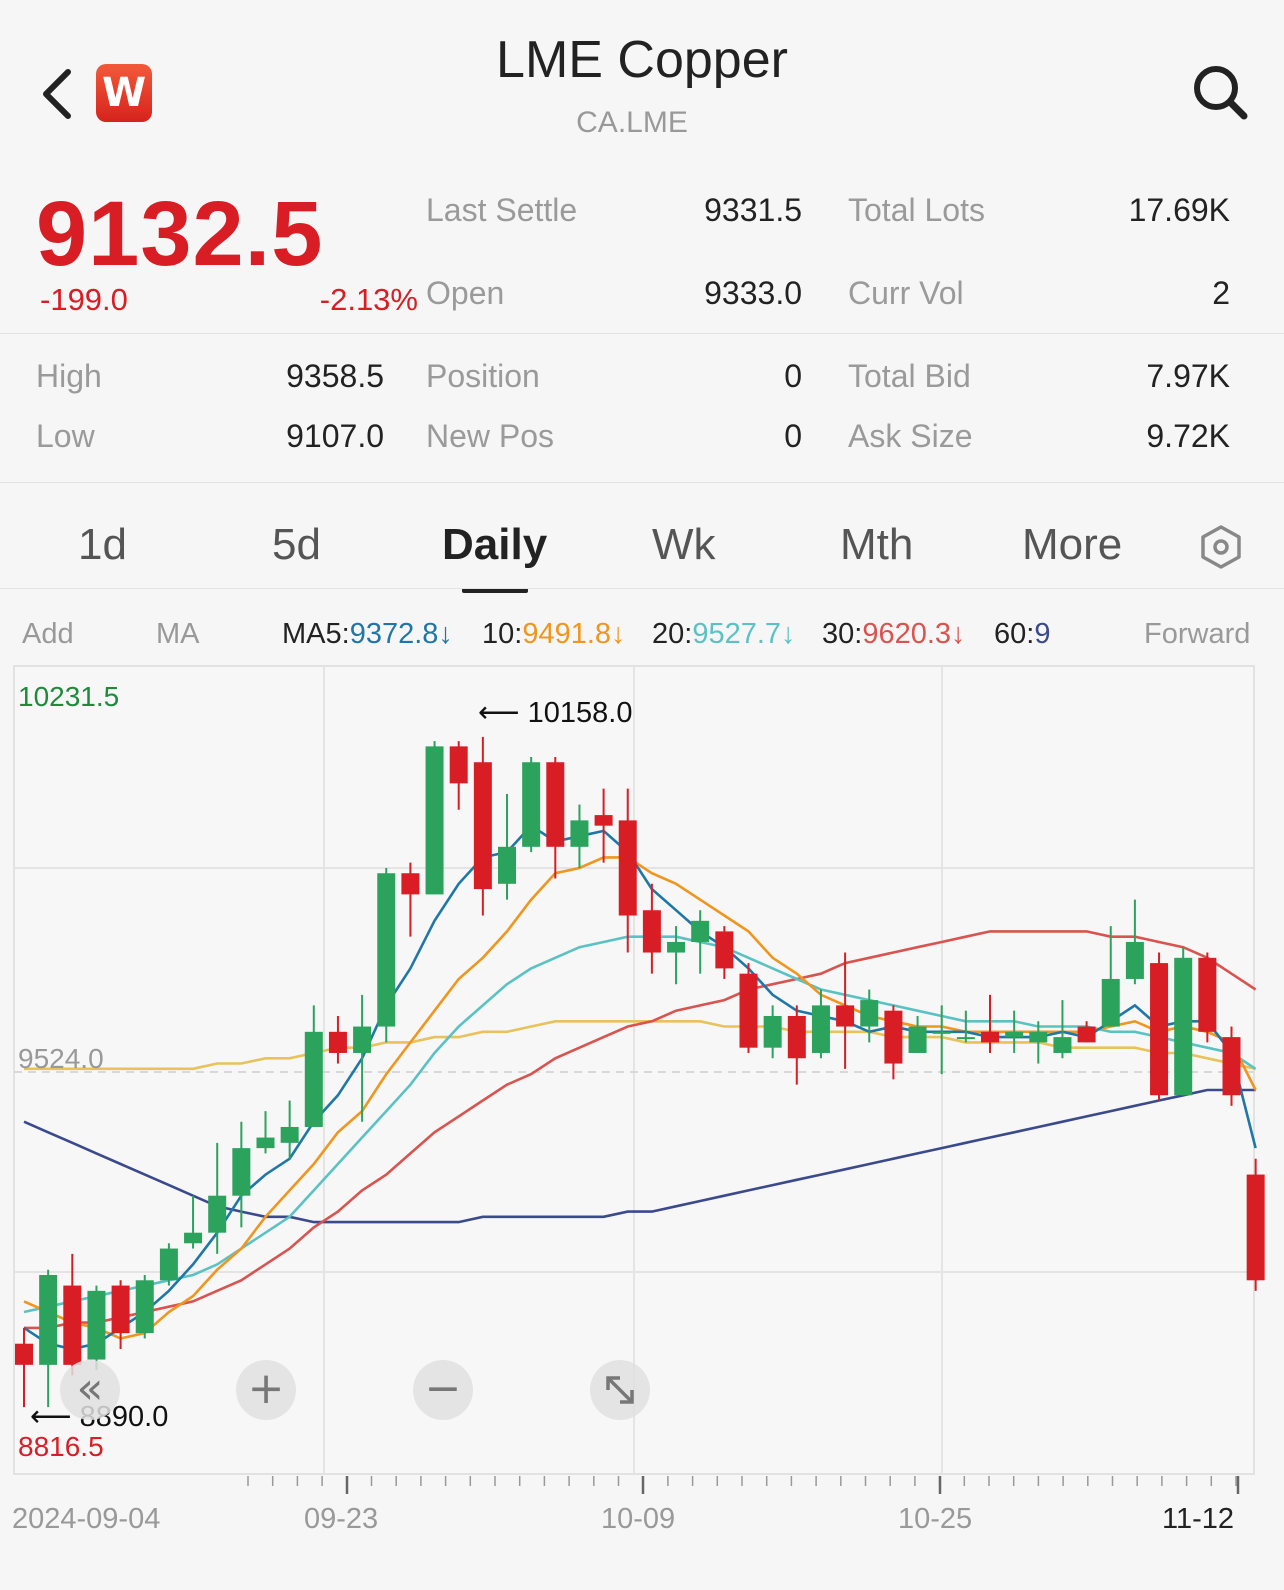 Image resolution: width=1284 pixels, height=1590 pixels. What do you see at coordinates (443, 1390) in the screenshot?
I see `zoom-out-button: −` at bounding box center [443, 1390].